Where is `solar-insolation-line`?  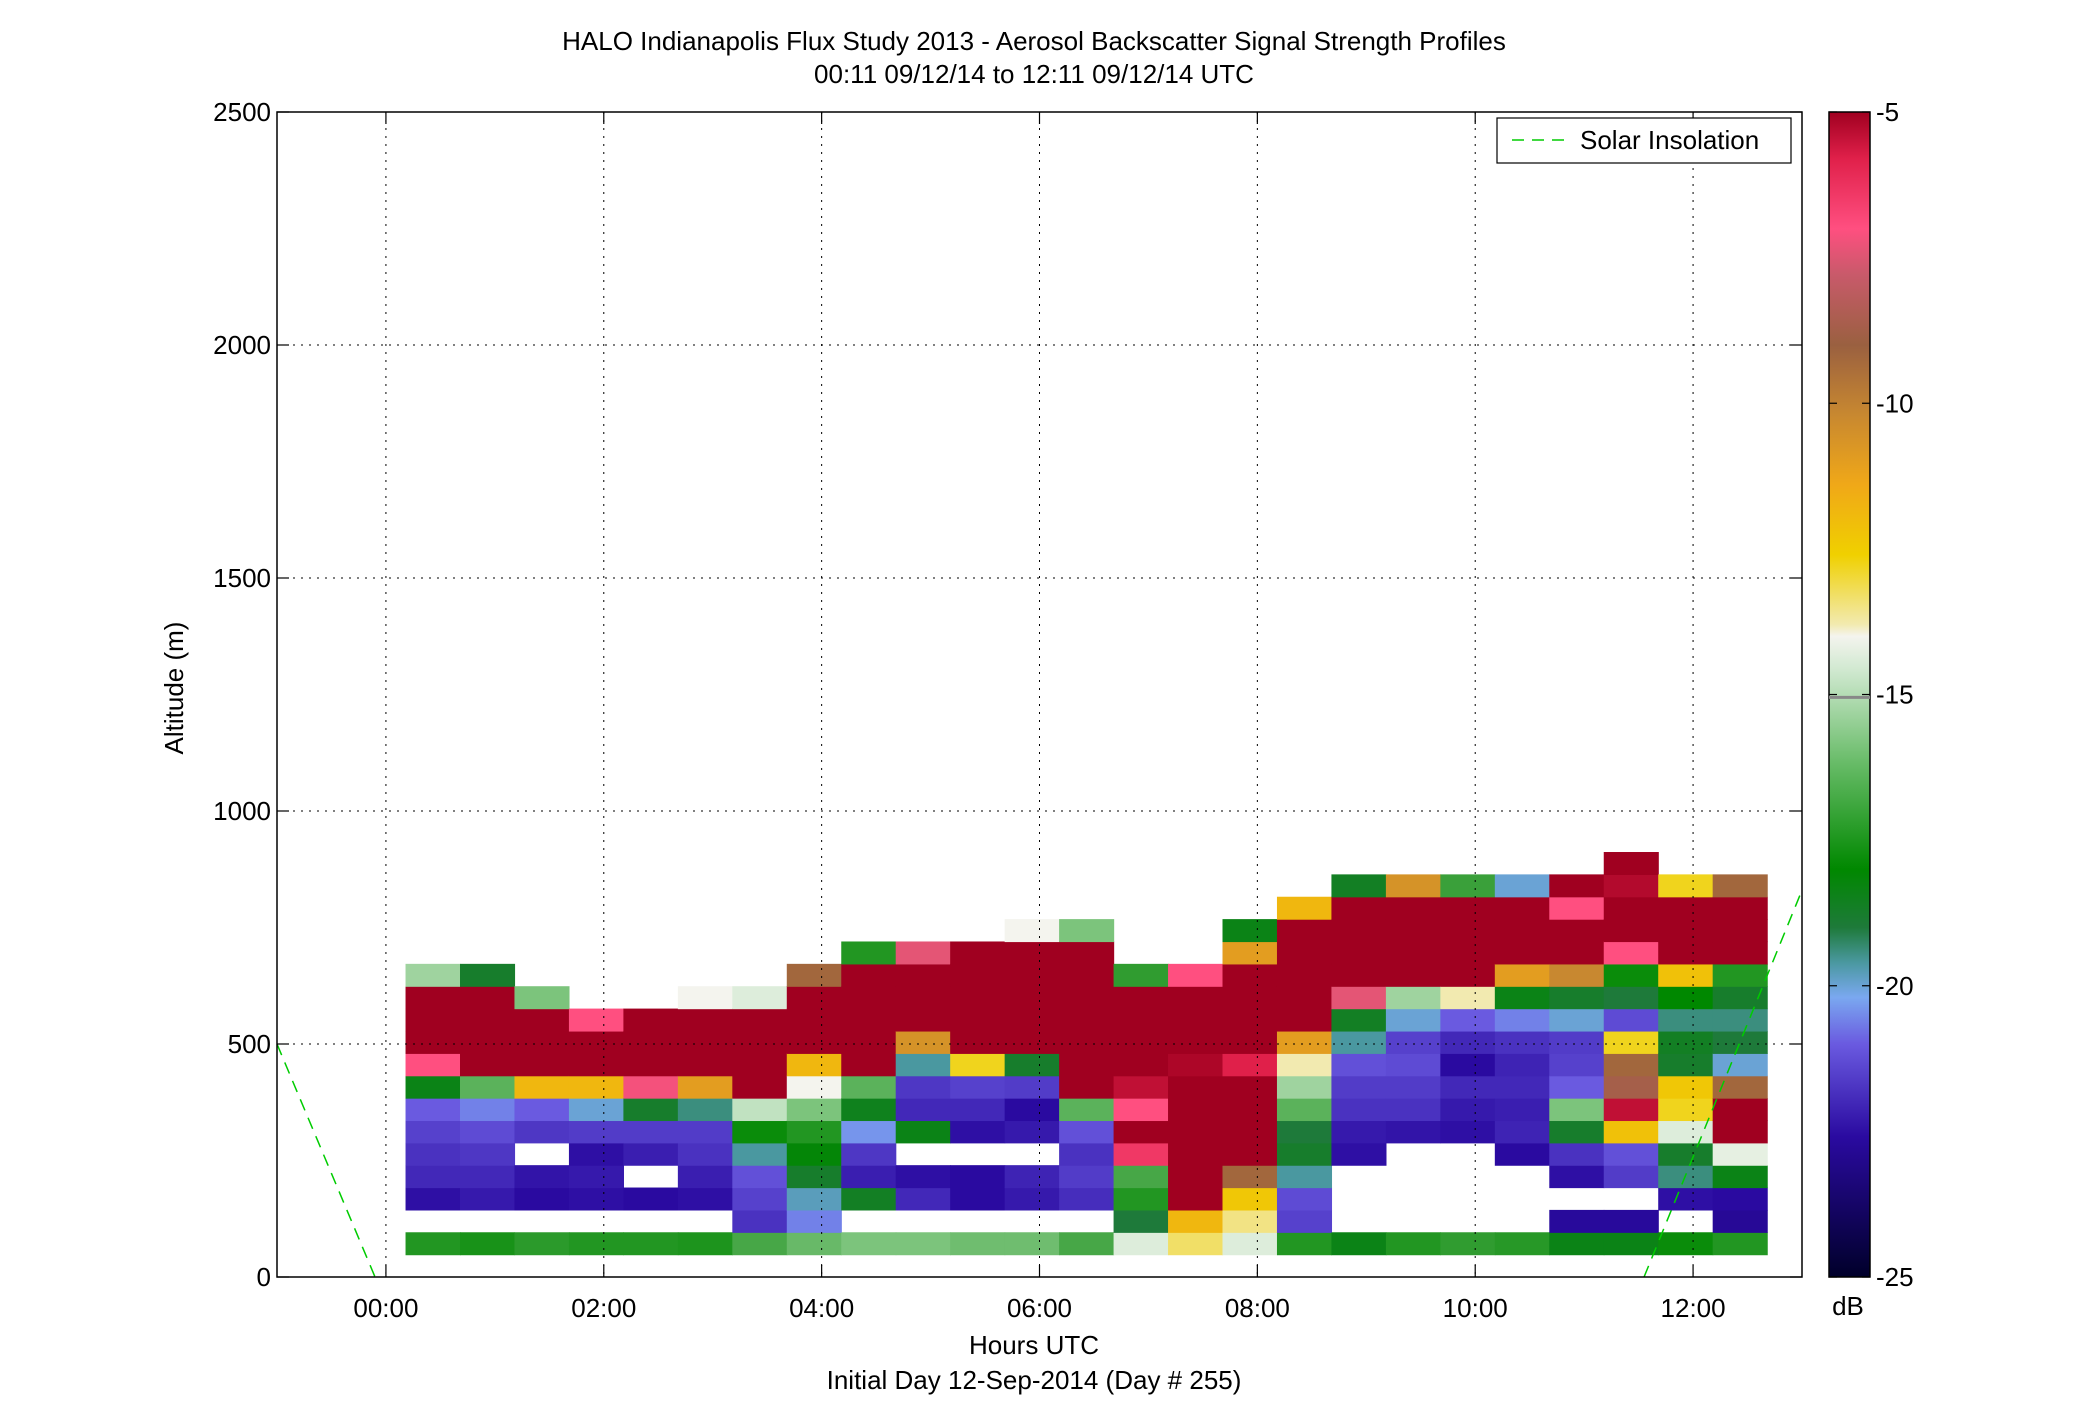
solar-insolation-line is located at coordinates (326, 1160).